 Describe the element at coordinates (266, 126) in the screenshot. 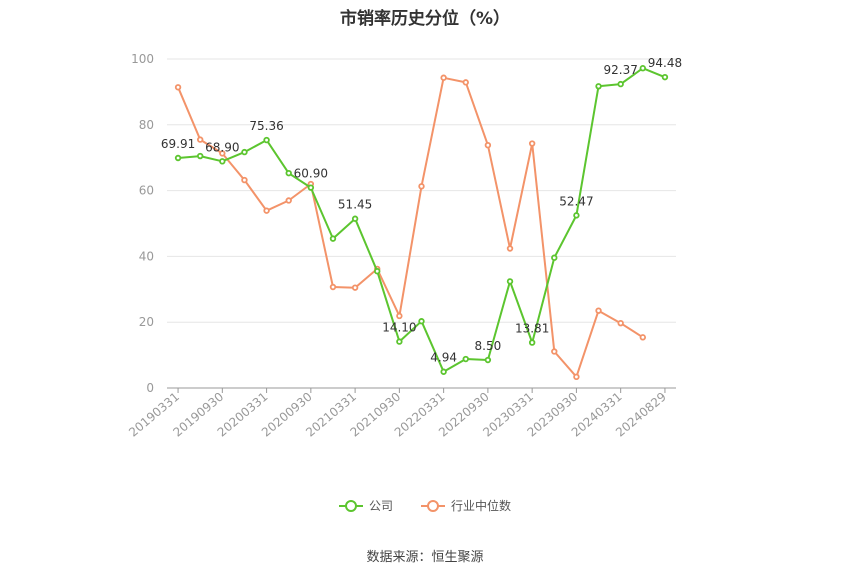

I see `data-label: 75.36` at that location.